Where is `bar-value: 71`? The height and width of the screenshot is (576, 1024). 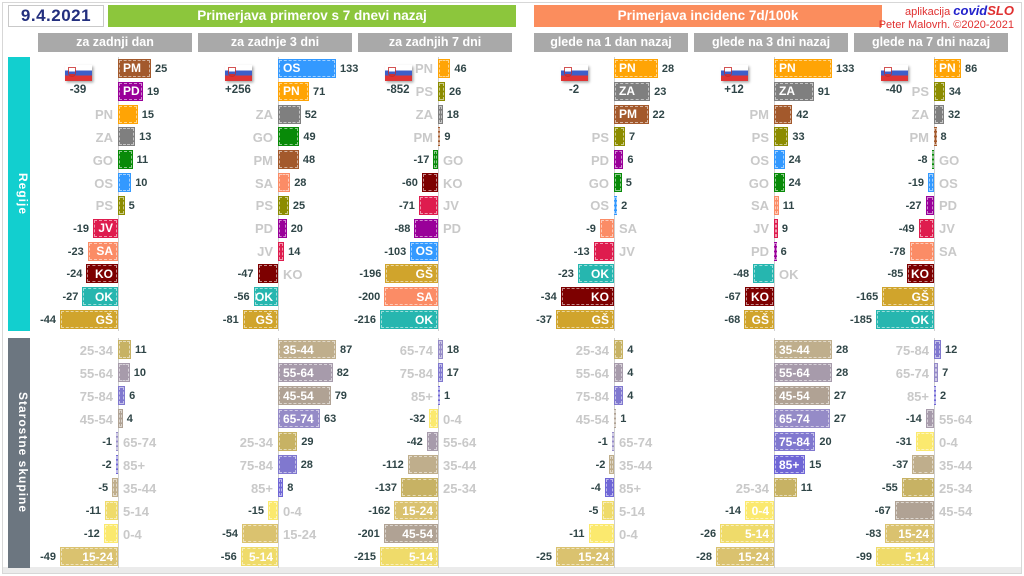
bar-value: 71 is located at coordinates (319, 91).